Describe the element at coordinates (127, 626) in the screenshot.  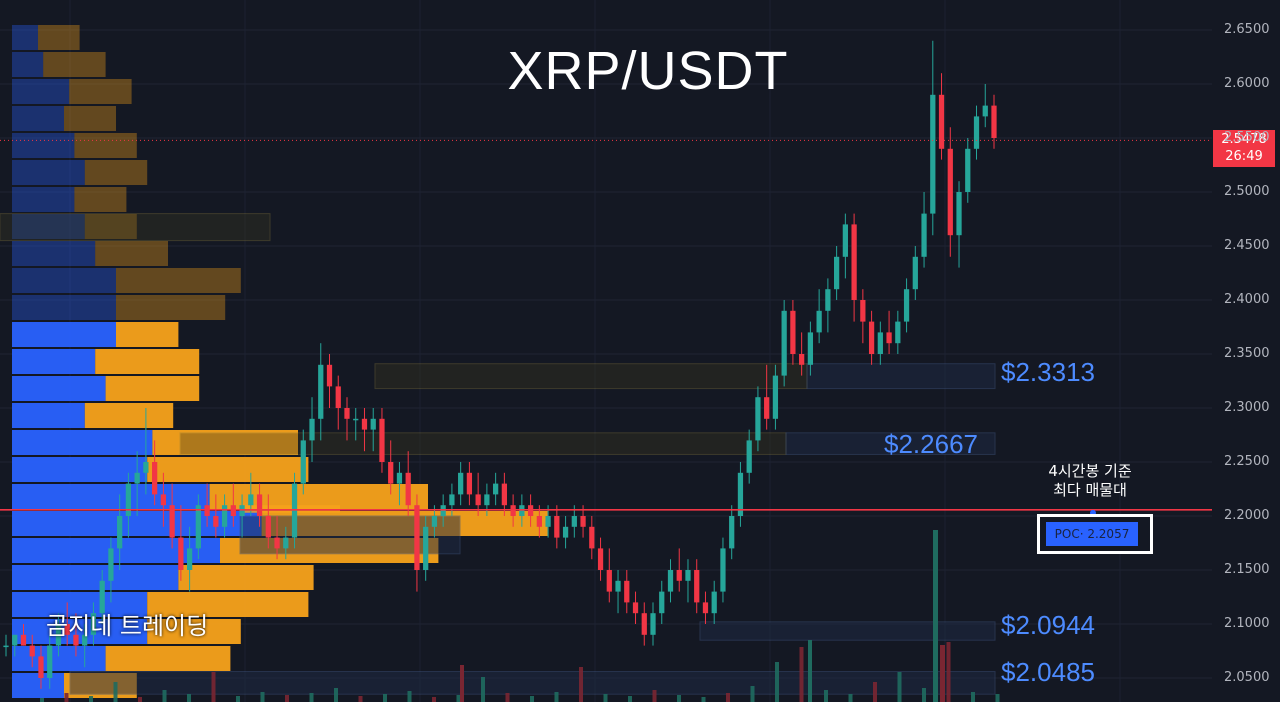
I see `brand-watermark: 곰지네 트레이딩` at that location.